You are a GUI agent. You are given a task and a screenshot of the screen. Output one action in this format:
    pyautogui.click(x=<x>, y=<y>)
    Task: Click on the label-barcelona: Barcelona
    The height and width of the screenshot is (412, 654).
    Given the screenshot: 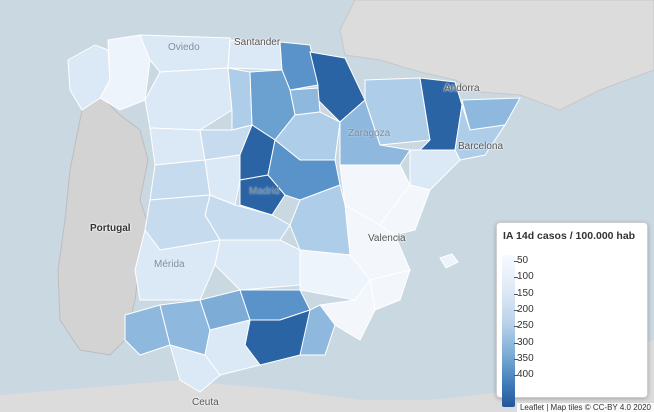 What is the action you would take?
    pyautogui.click(x=481, y=146)
    